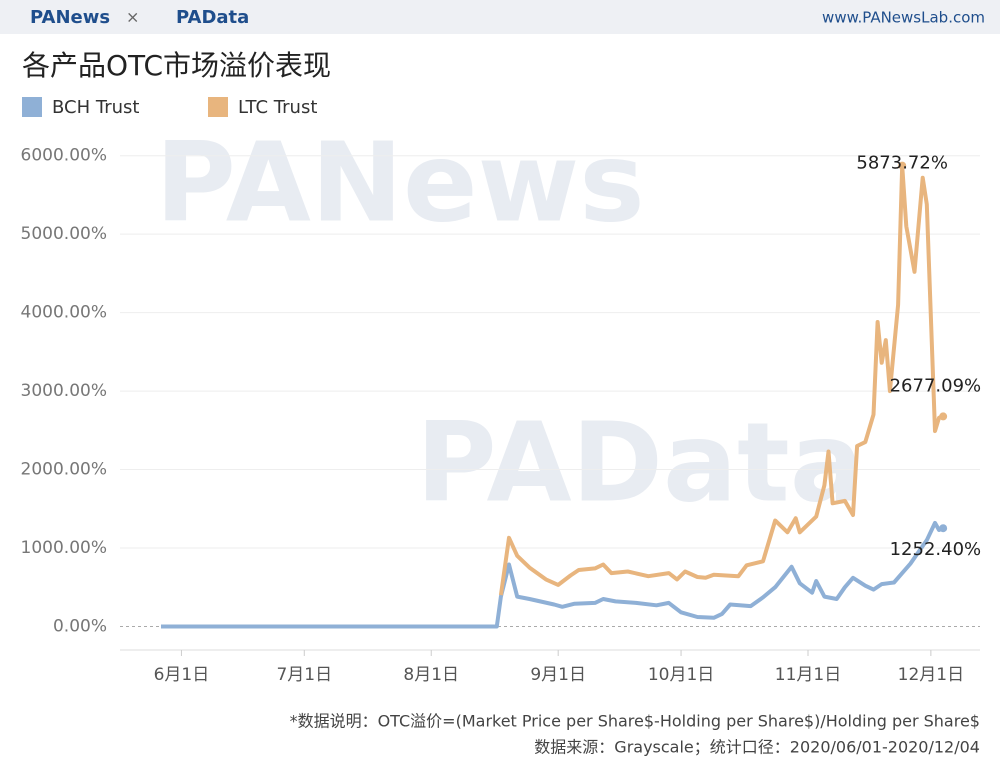  I want to click on site-url: www.PANewsLab.com, so click(903, 18).